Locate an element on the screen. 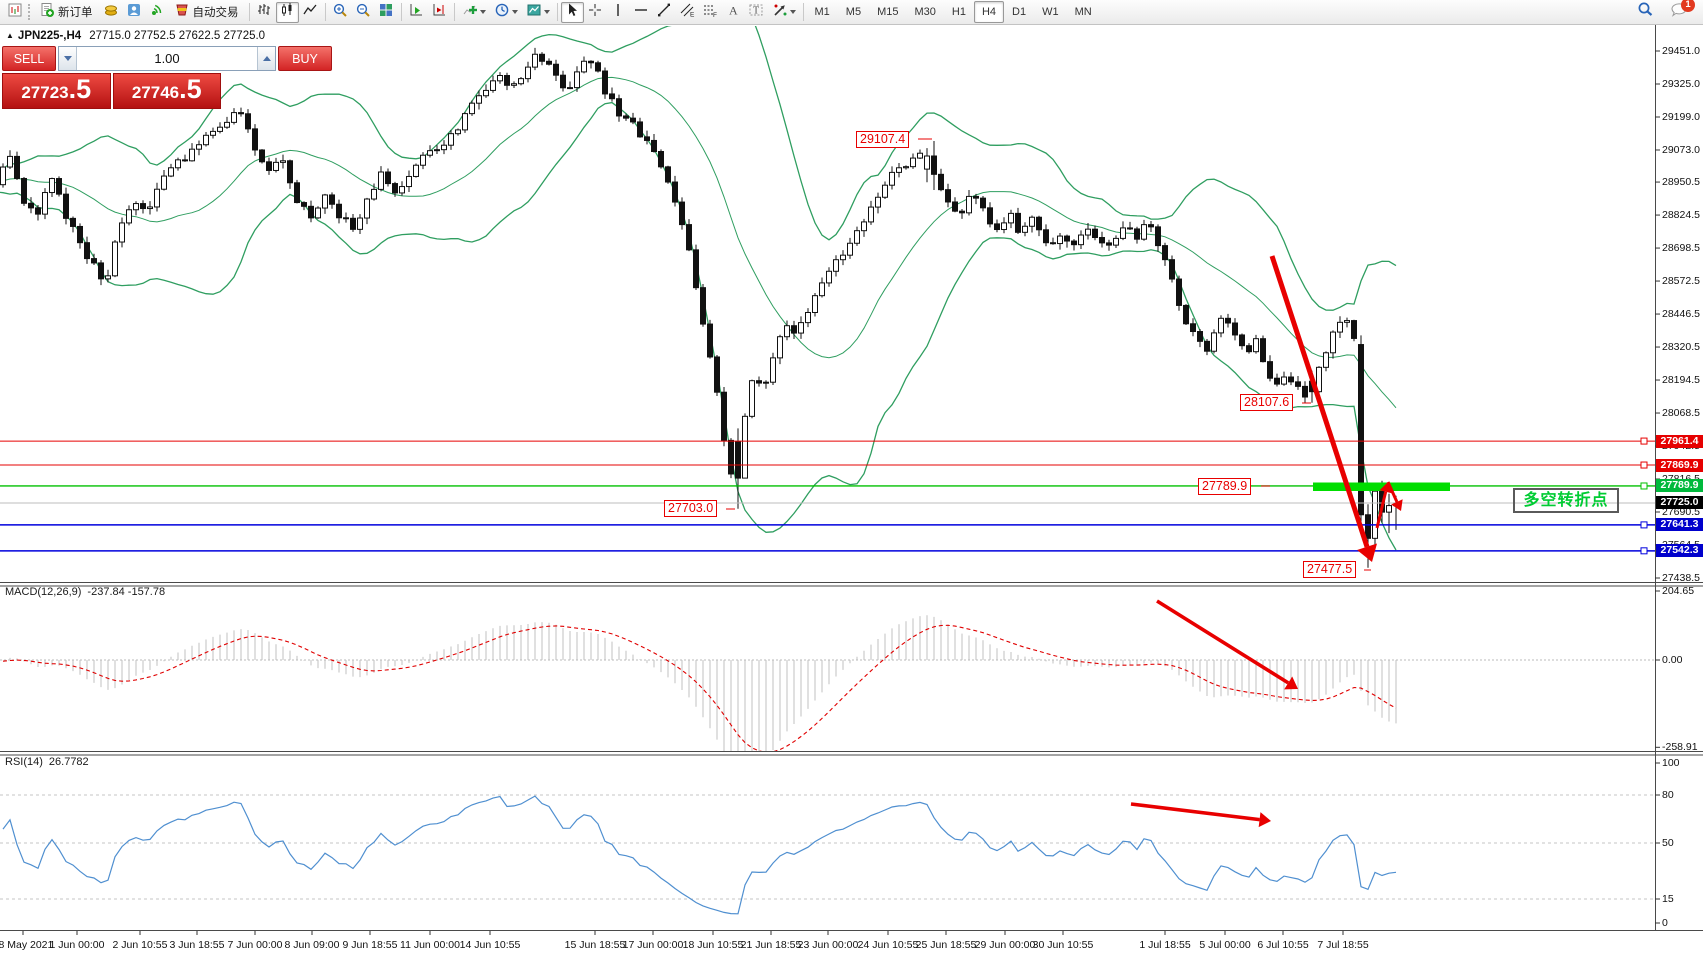 This screenshot has height=953, width=1703. time-axis-label: 29 Jun 00:00 is located at coordinates (1005, 945).